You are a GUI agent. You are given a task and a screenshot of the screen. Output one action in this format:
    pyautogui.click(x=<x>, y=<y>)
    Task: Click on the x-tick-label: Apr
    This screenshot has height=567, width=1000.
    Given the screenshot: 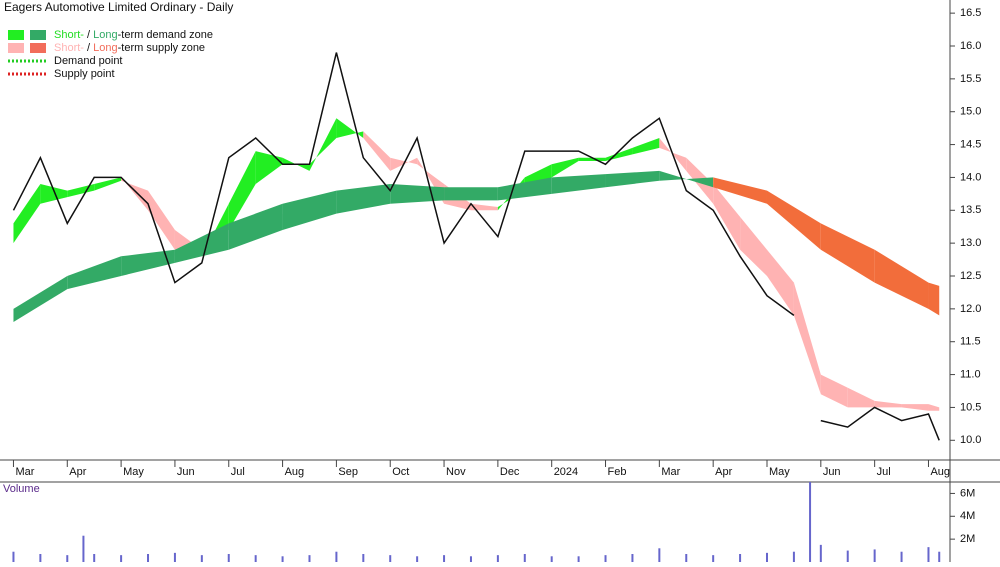 What is the action you would take?
    pyautogui.click(x=77, y=472)
    